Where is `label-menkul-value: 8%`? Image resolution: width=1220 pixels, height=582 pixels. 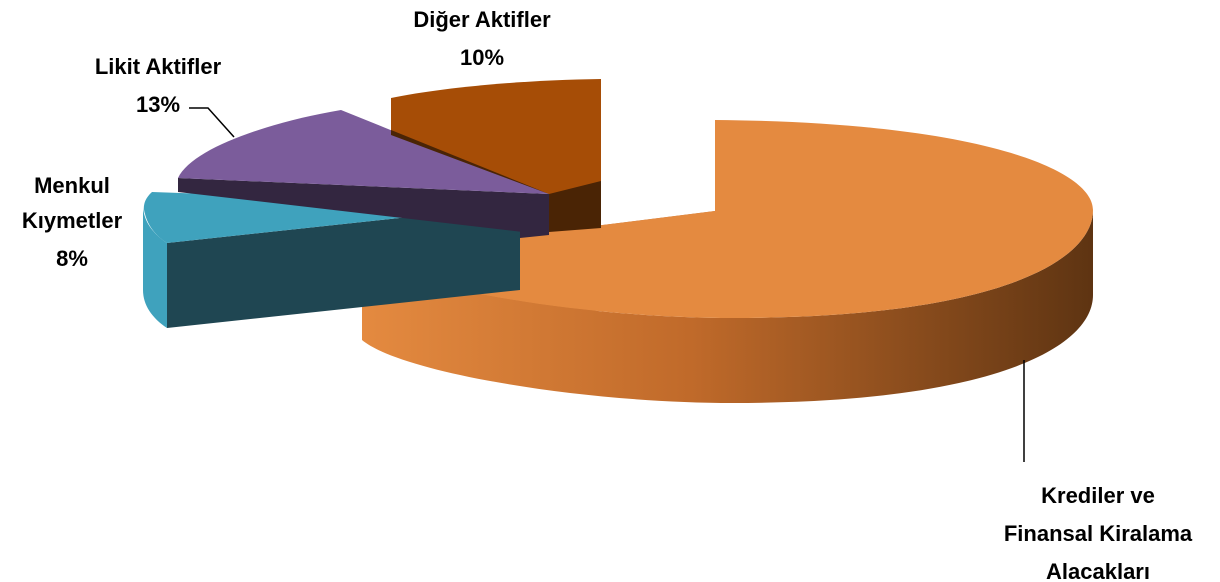
label-menkul-value: 8% is located at coordinates (72, 258).